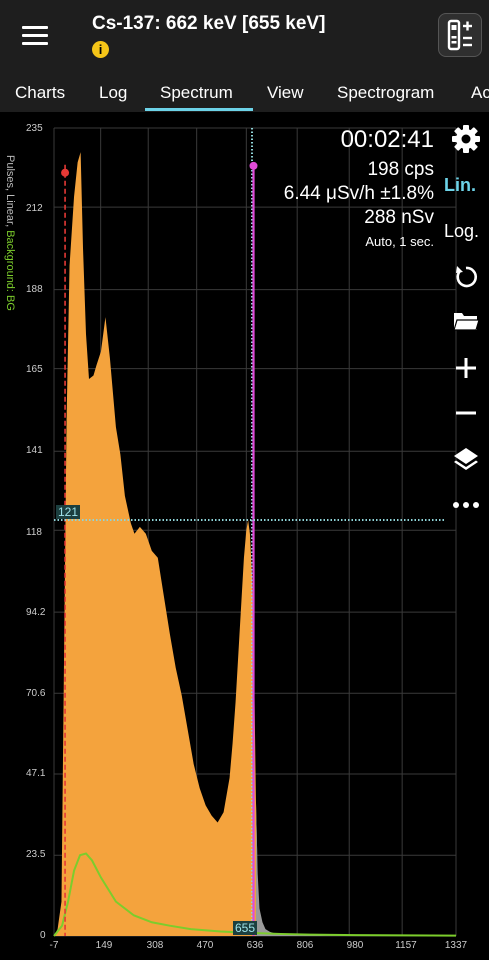 This screenshot has height=960, width=489. I want to click on tools-button, so click(460, 35).